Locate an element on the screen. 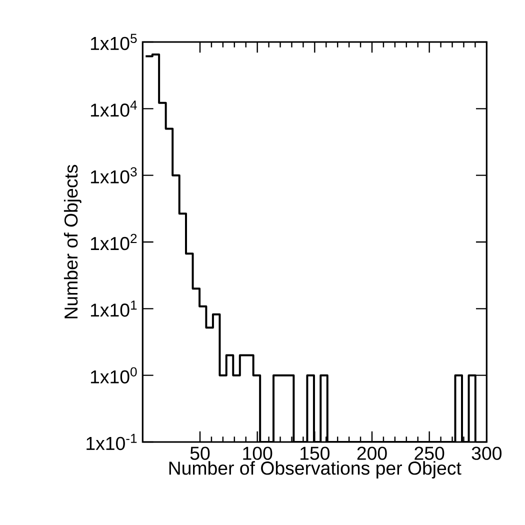 This screenshot has width=525, height=525. y-tick-label: 1x10$^{0}$ is located at coordinates (113, 375).